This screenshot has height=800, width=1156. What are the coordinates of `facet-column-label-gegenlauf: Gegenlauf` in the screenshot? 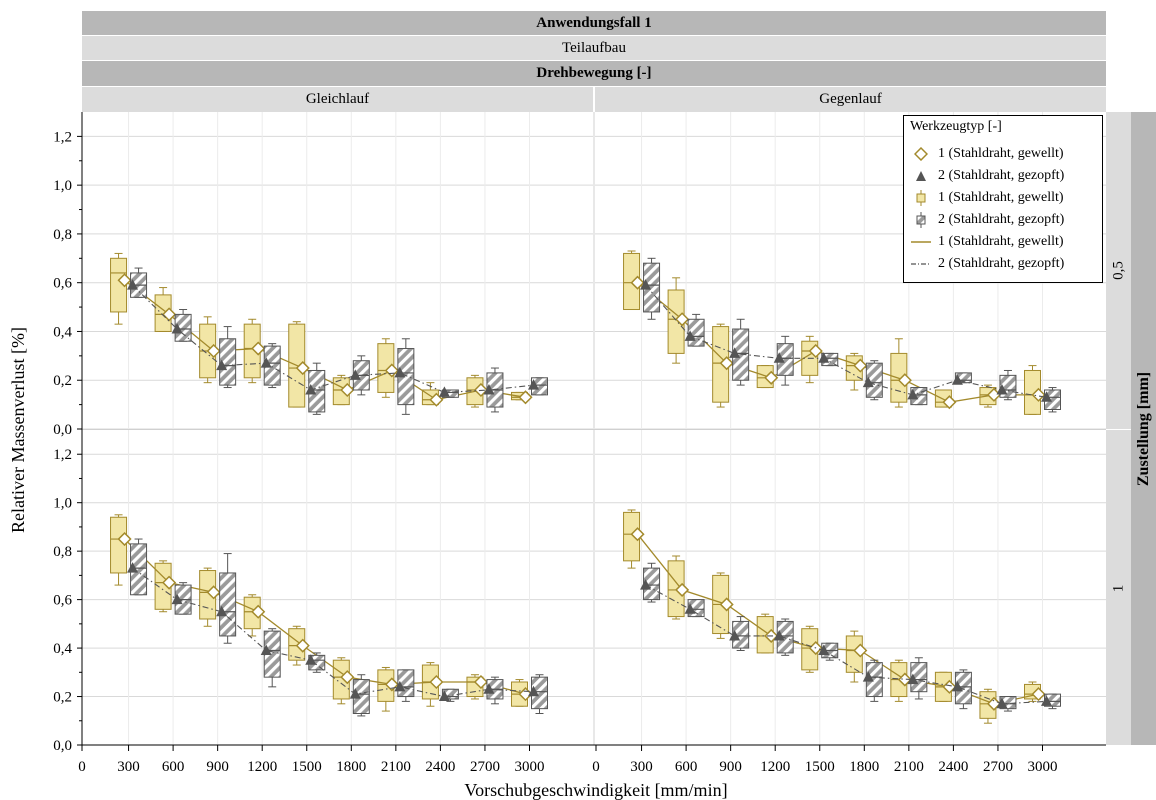 It's located at (850, 99).